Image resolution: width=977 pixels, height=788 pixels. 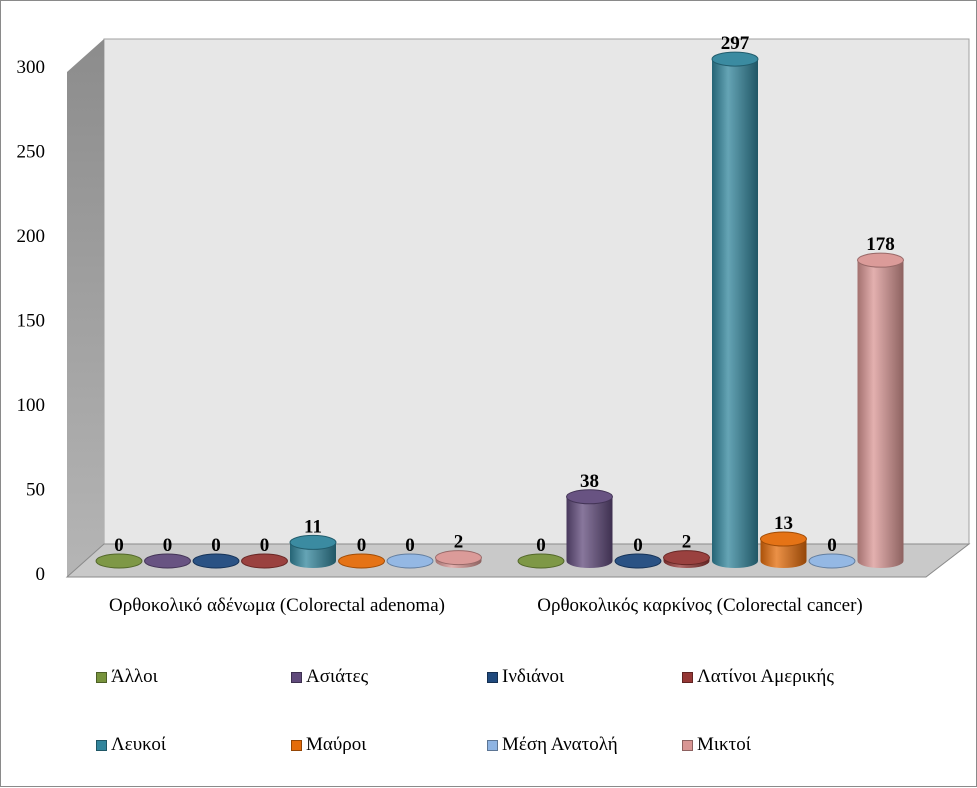 What do you see at coordinates (589, 481) in the screenshot?
I see `data-label: 38` at bounding box center [589, 481].